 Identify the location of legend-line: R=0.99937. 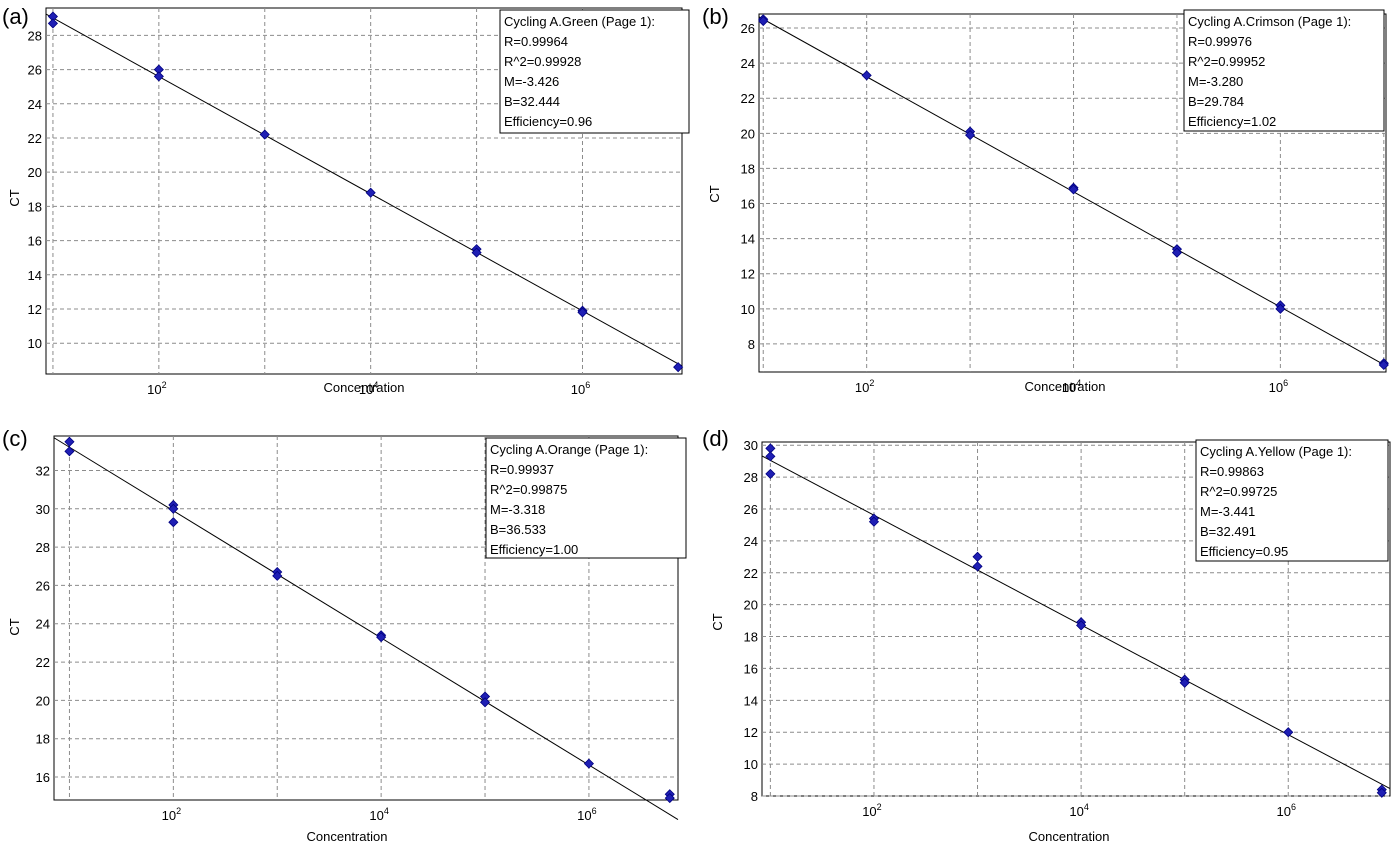
(522, 469).